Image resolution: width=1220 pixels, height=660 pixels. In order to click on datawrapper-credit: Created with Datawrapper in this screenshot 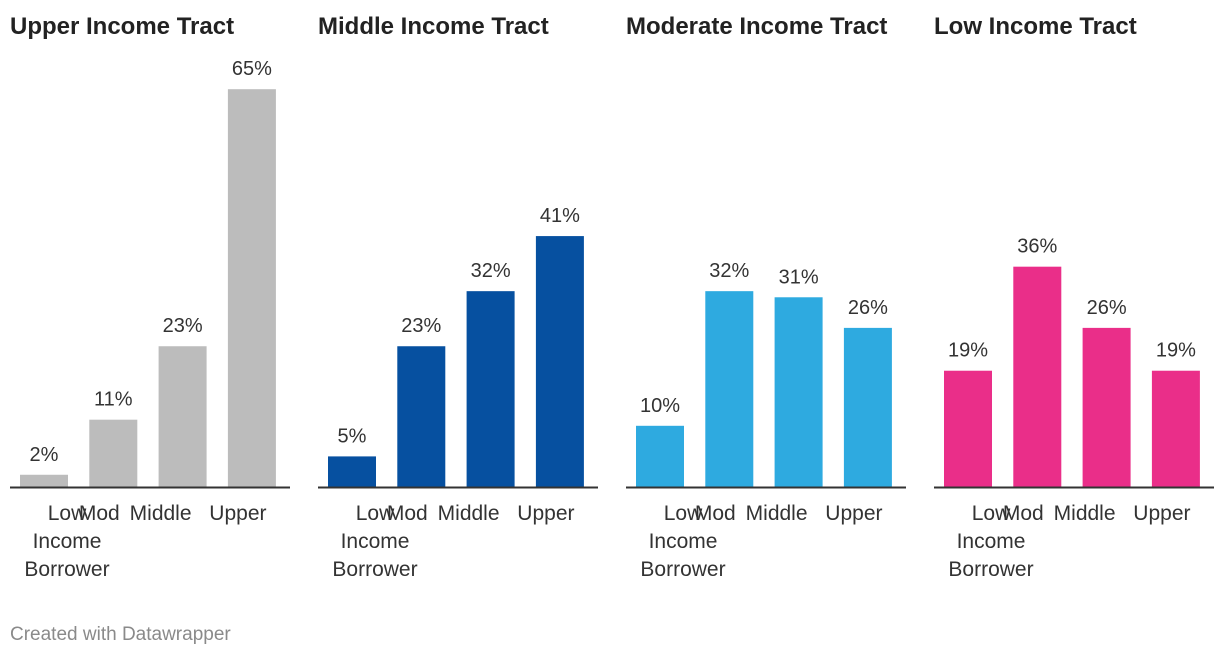, I will do `click(120, 634)`.